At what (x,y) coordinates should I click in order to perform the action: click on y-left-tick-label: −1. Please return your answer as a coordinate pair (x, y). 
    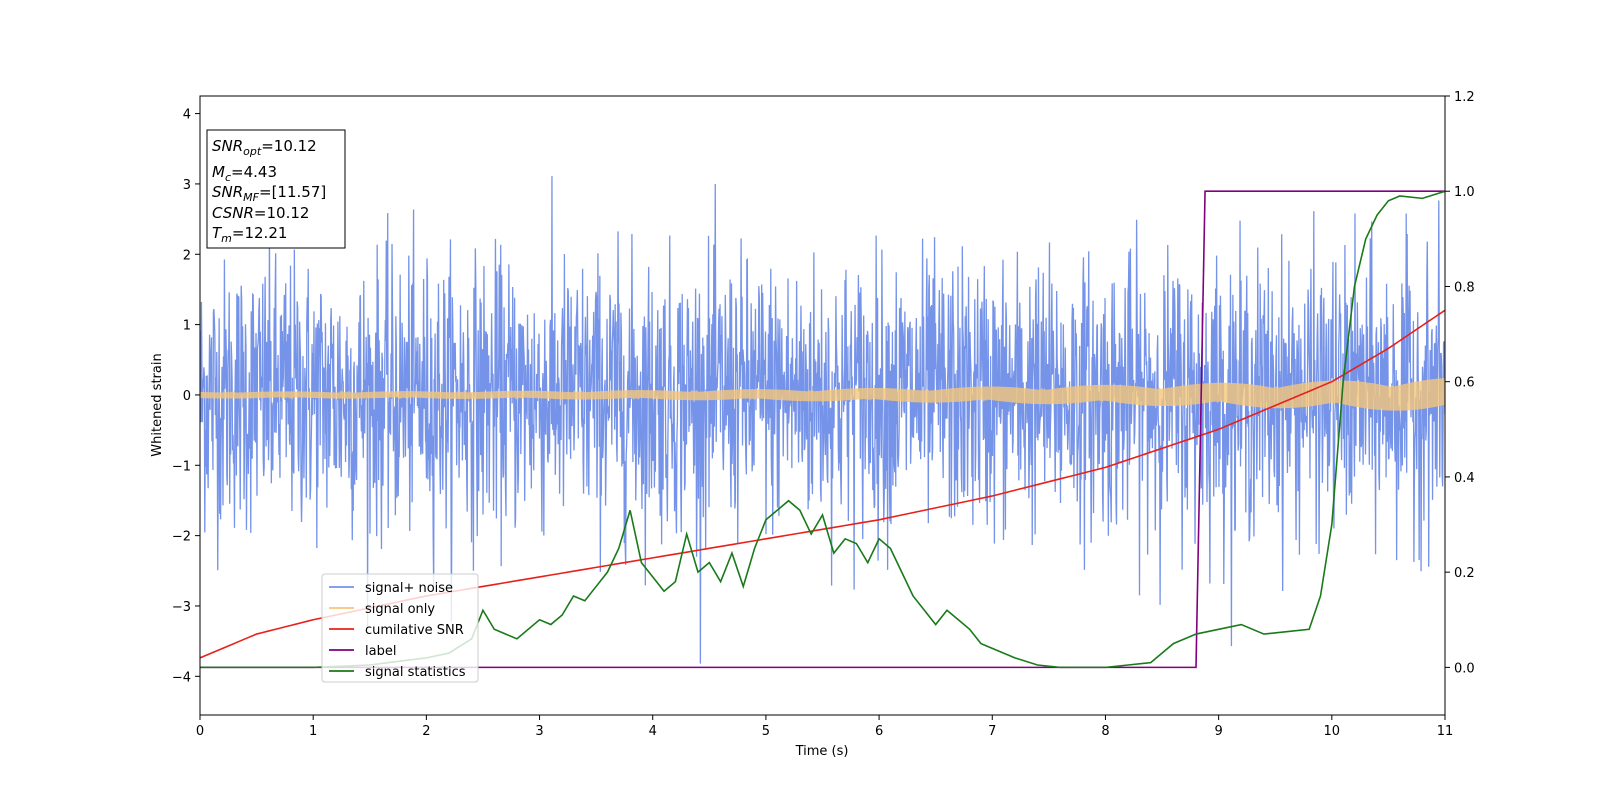
    Looking at the image, I should click on (181, 466).